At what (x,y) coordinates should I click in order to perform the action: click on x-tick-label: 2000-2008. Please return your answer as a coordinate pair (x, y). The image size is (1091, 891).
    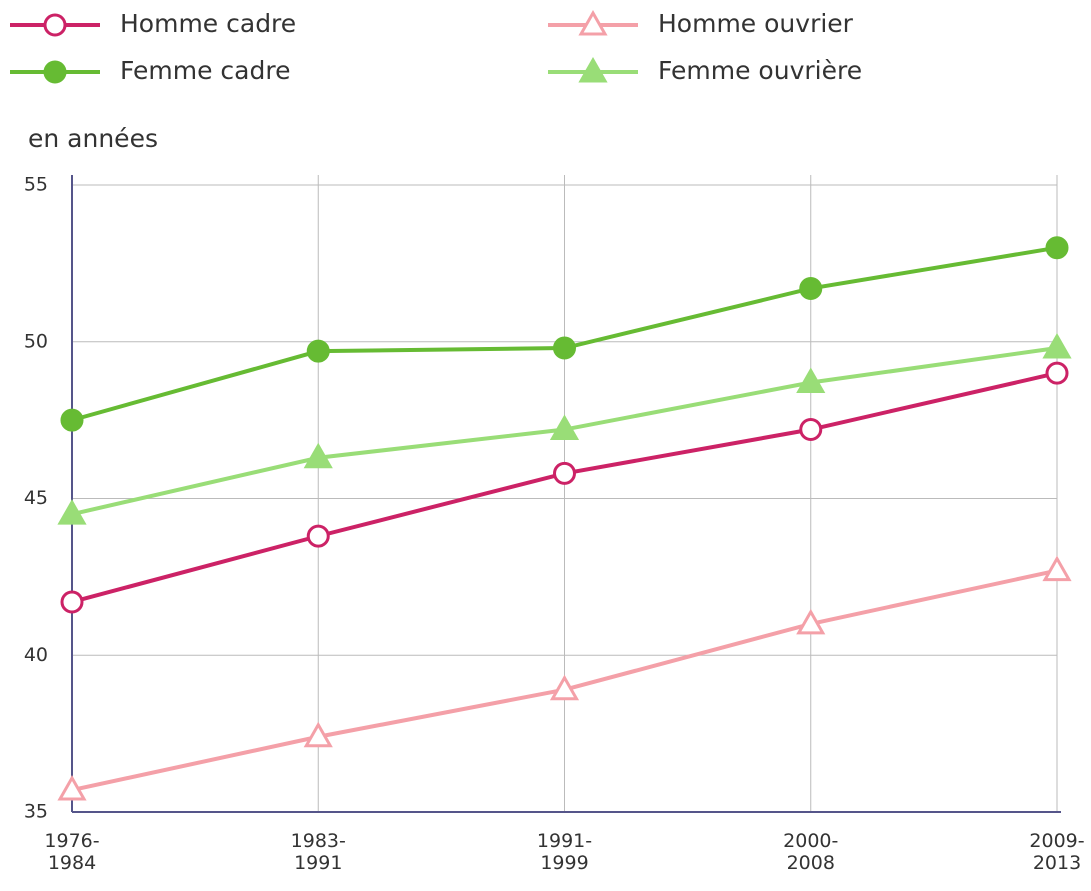
    Looking at the image, I should click on (810, 852).